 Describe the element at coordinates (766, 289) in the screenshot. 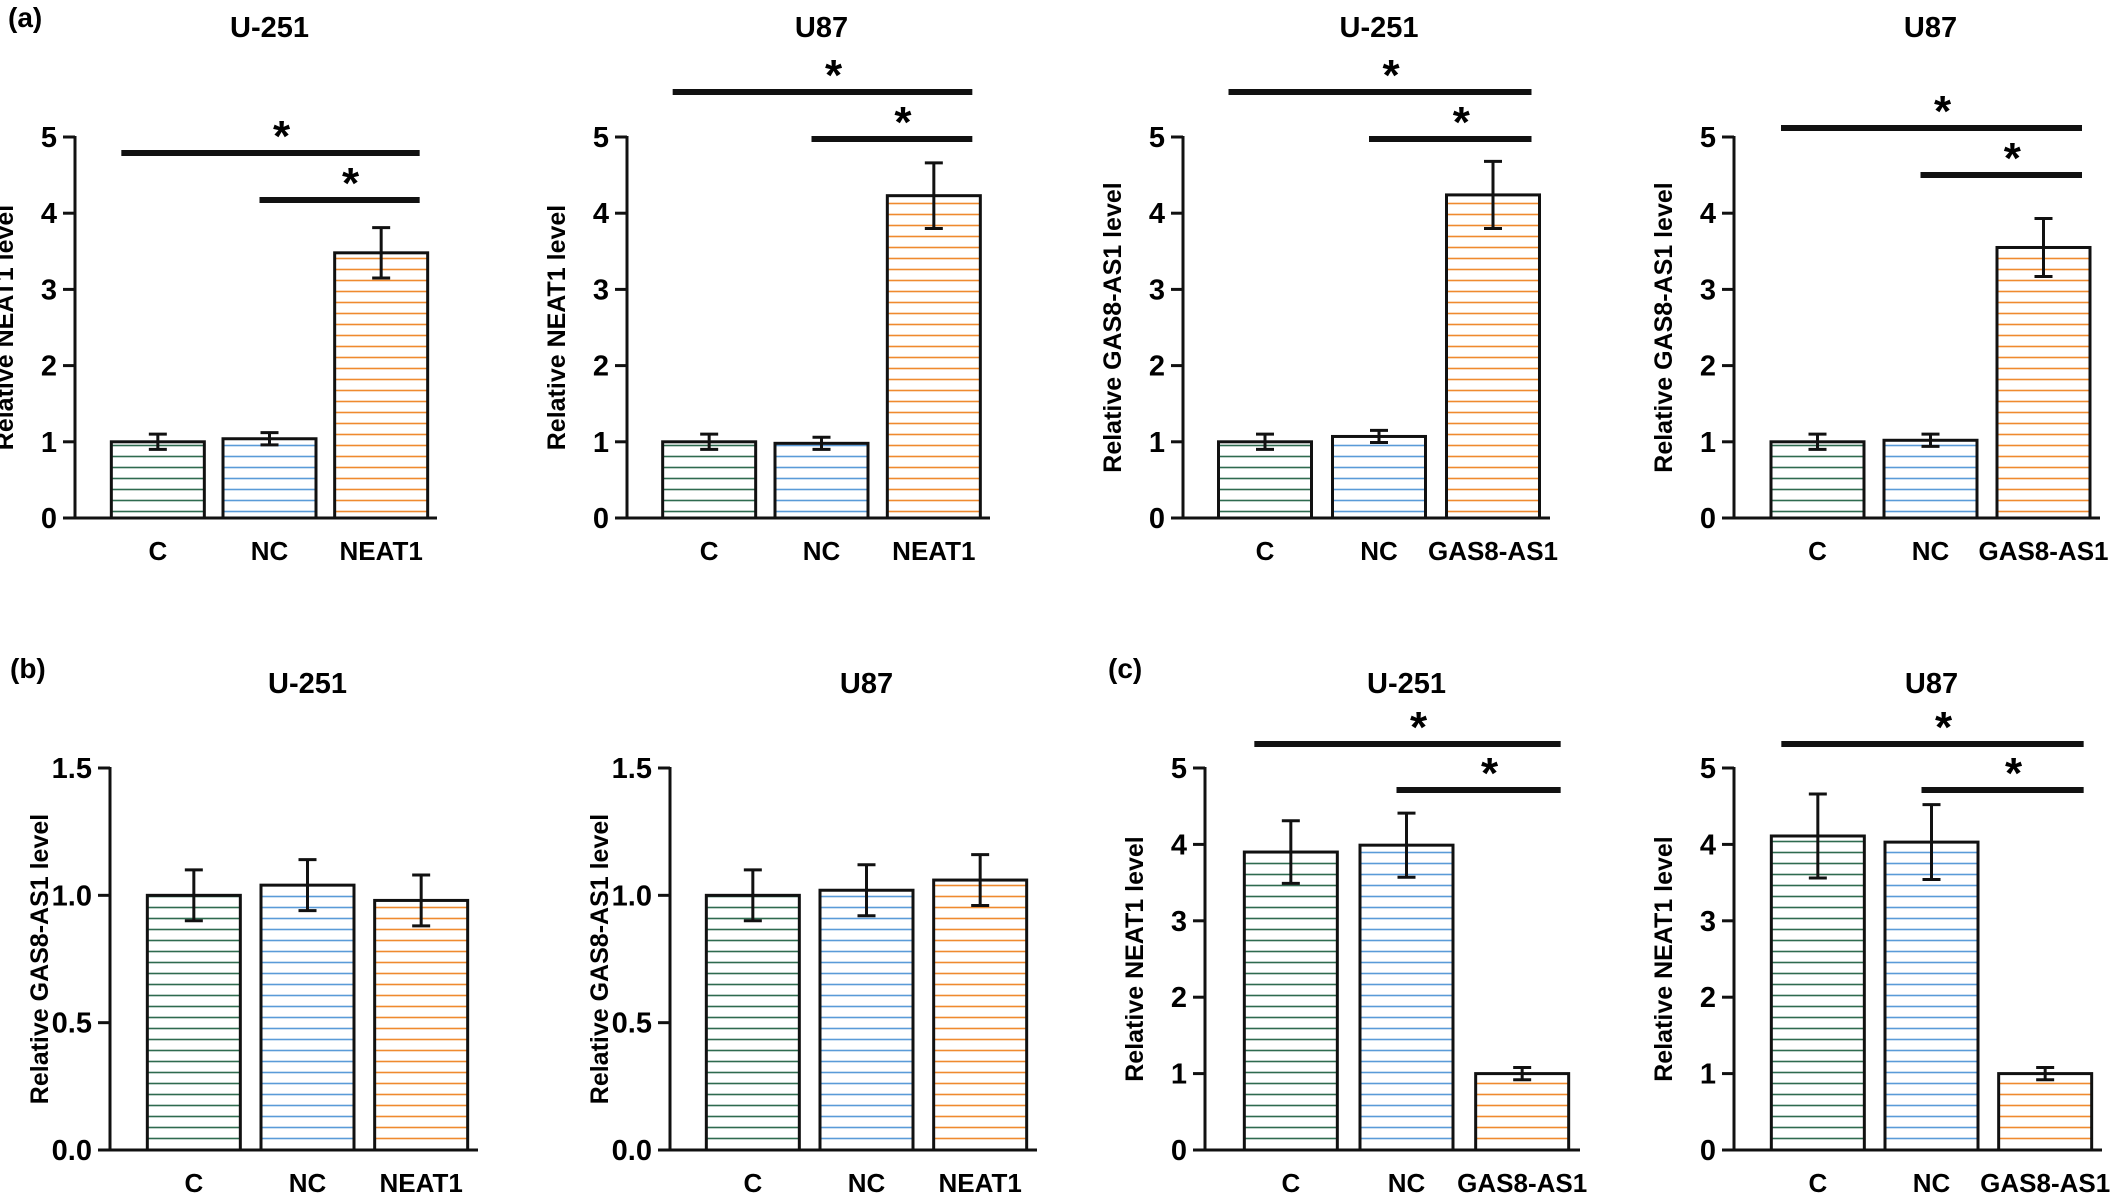

I see `chart-2: U87 Relative NEAT1 level C NC NEAT1 0 1 2 3 4 5 * *` at that location.